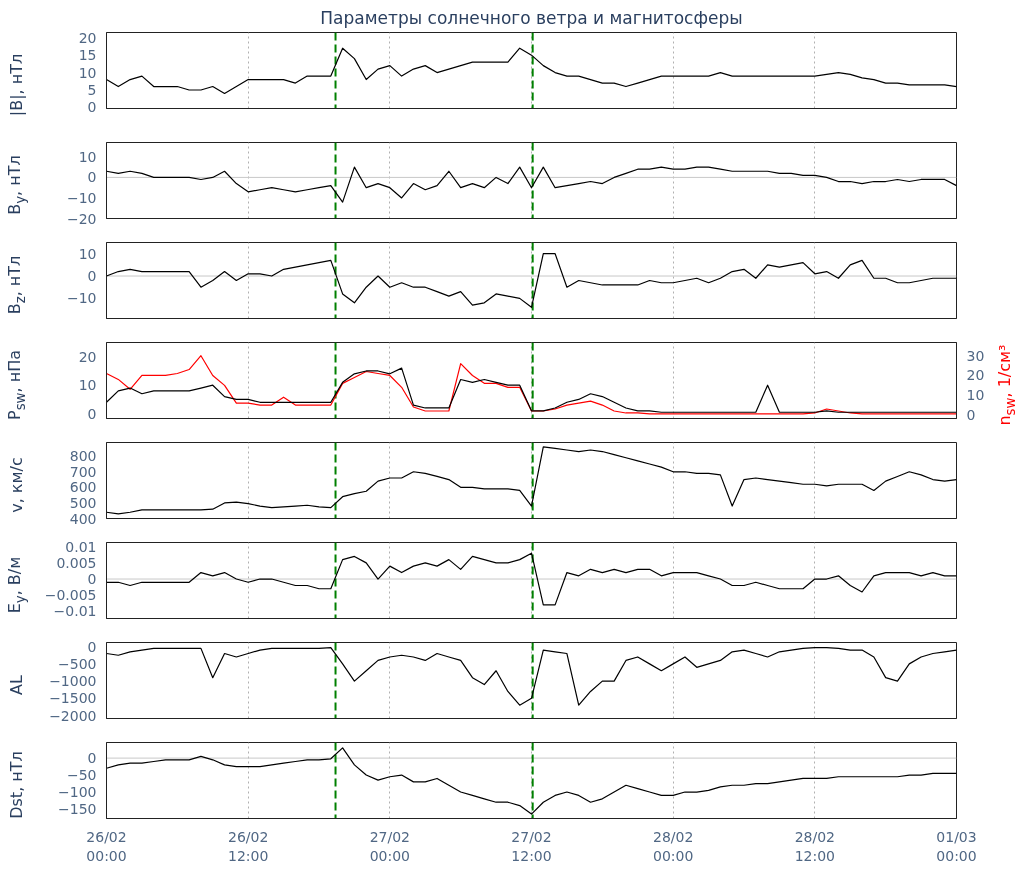  I want to click on y-tick-label: 0.005, so click(76, 562).